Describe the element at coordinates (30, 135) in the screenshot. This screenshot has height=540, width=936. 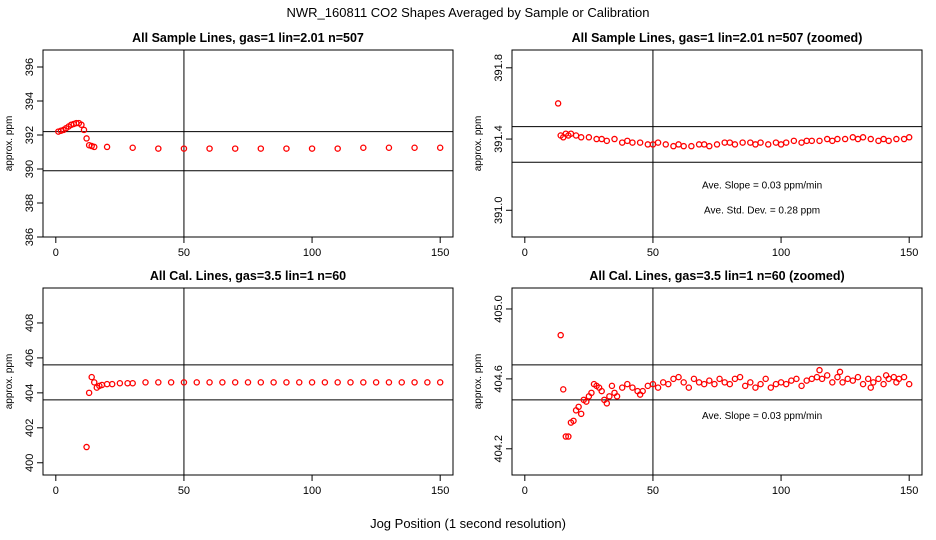
I see `y-tick-label: 392` at that location.